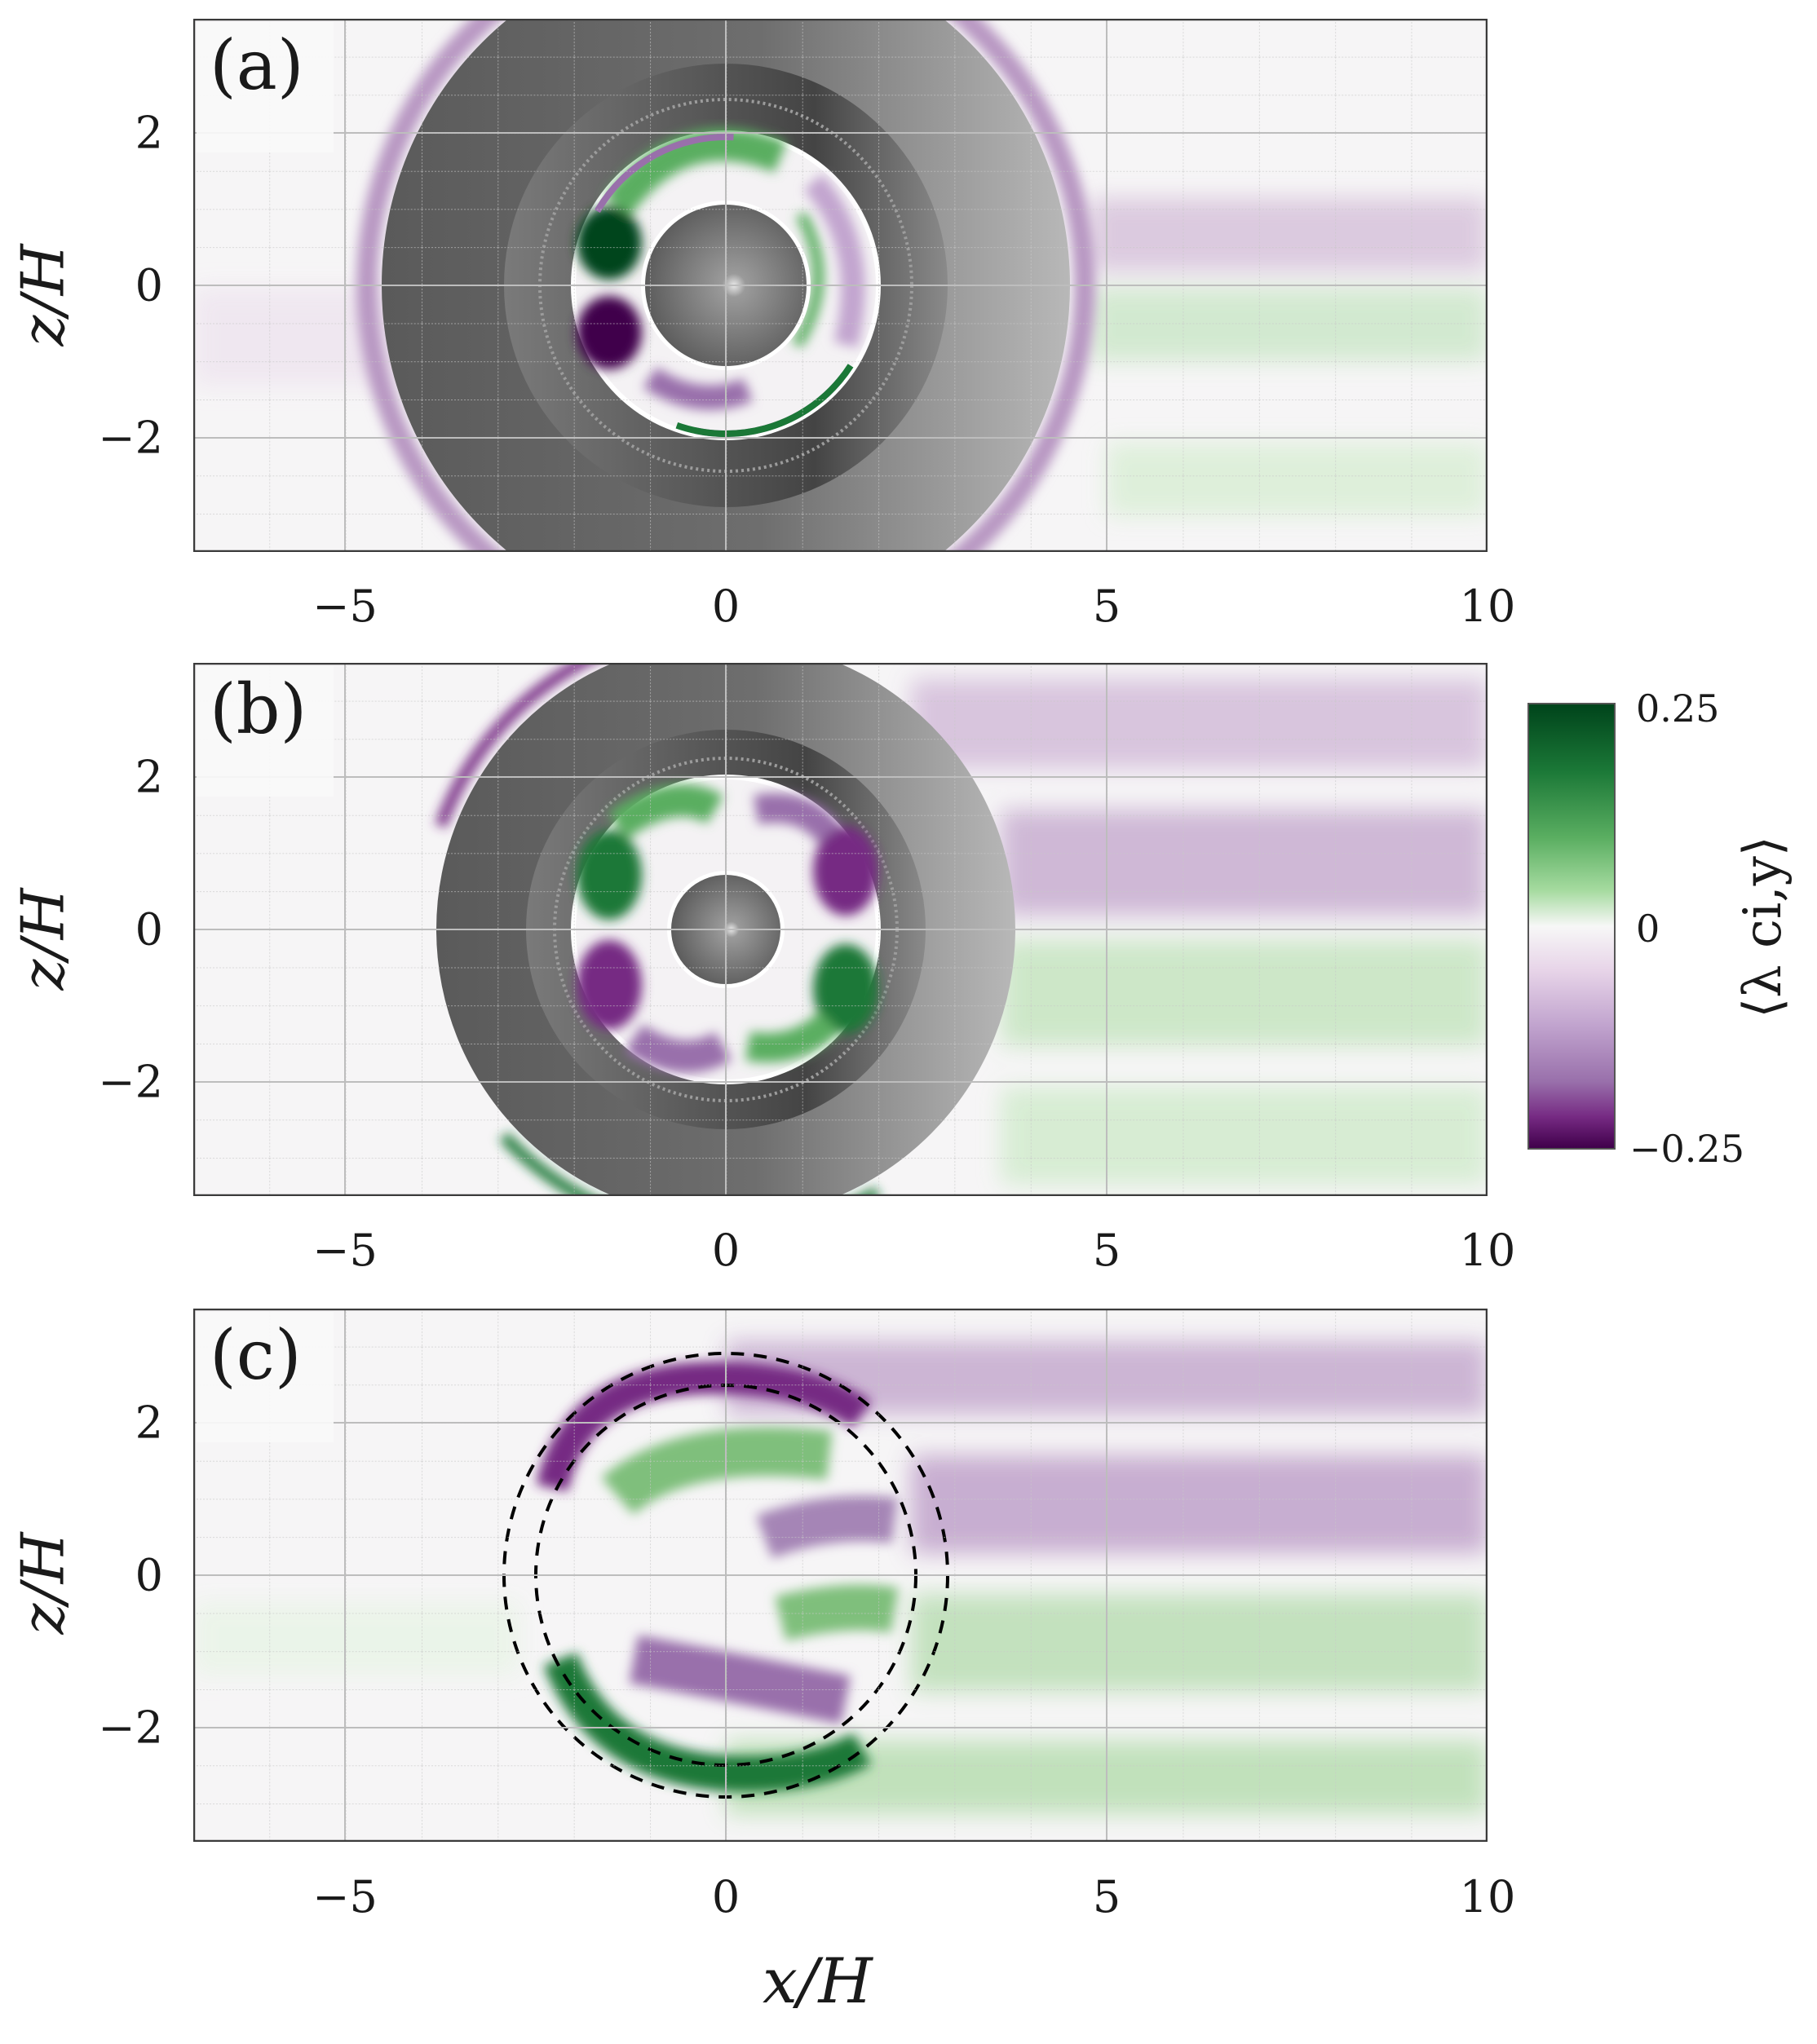 The width and height of the screenshot is (1817, 2044). What do you see at coordinates (818, 1981) in the screenshot?
I see `xlabel: x/H` at bounding box center [818, 1981].